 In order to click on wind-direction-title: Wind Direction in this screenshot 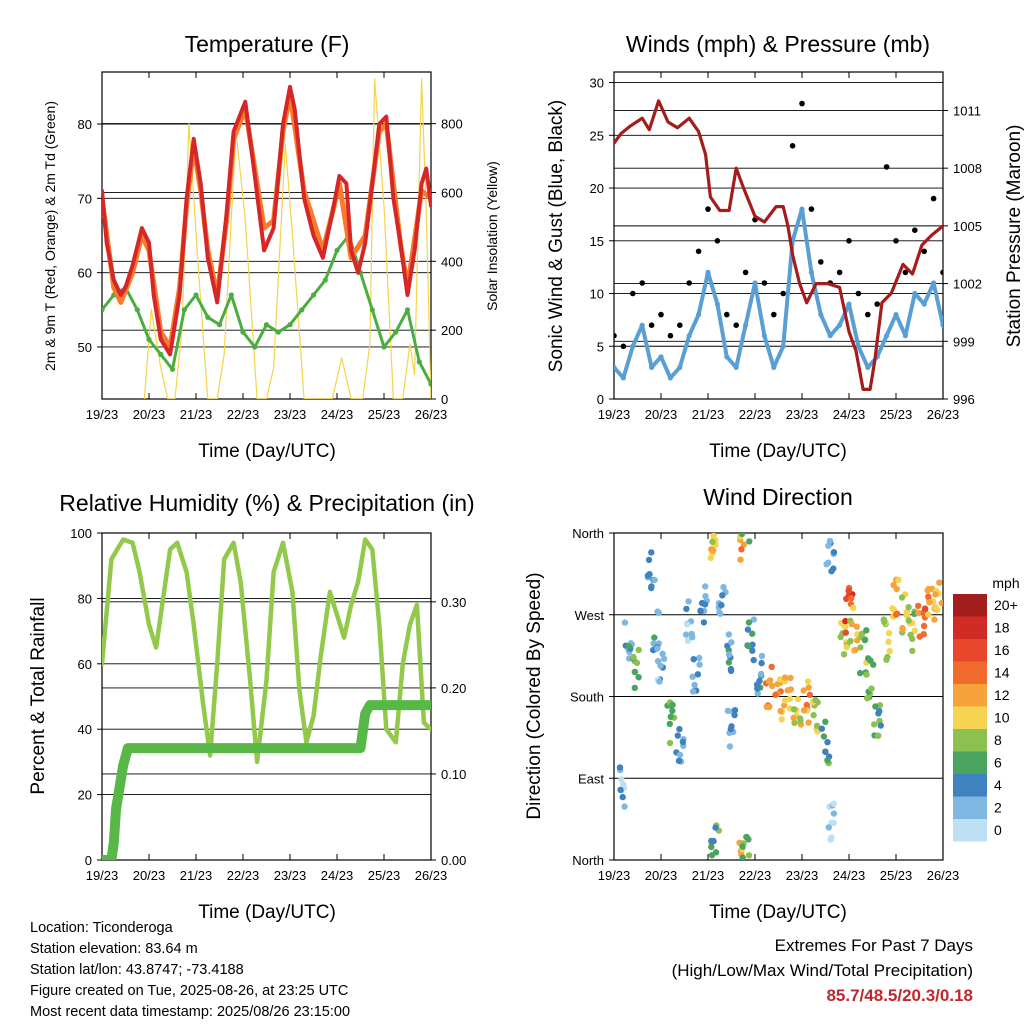, I will do `click(778, 497)`.